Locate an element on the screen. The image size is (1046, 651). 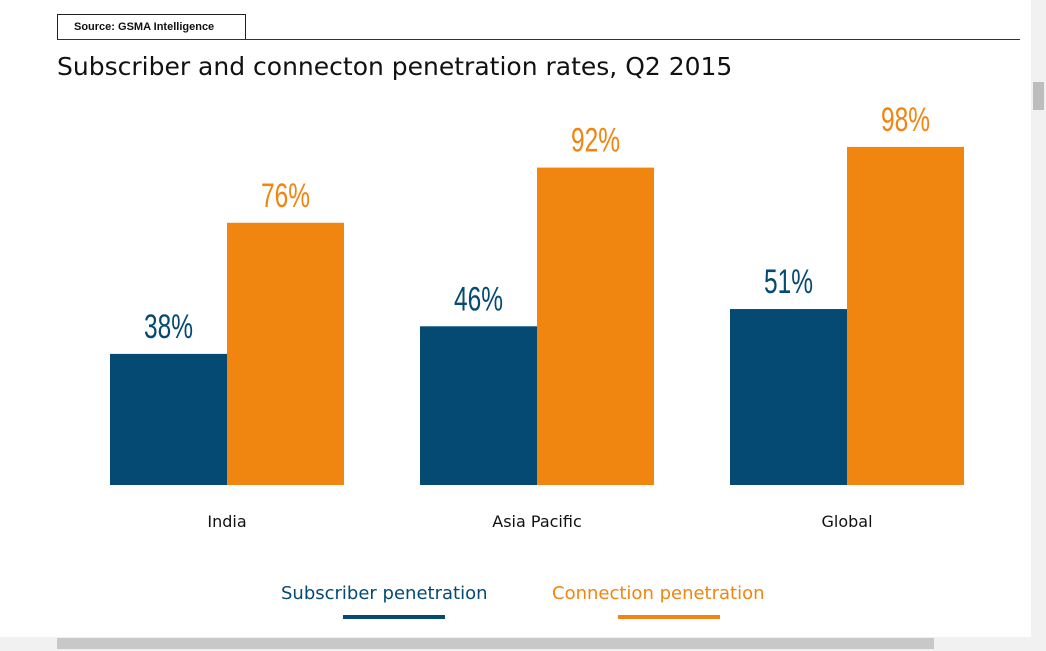
bar-subscriber-global is located at coordinates (788, 397).